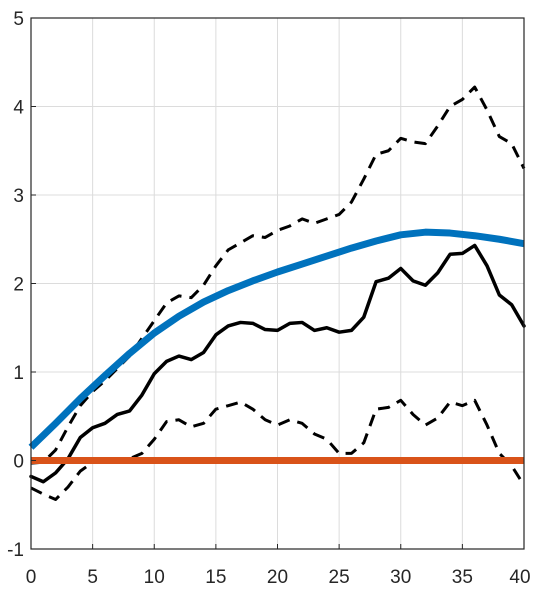 Image resolution: width=539 pixels, height=590 pixels. Describe the element at coordinates (462, 577) in the screenshot. I see `x-tick-label: 35` at that location.